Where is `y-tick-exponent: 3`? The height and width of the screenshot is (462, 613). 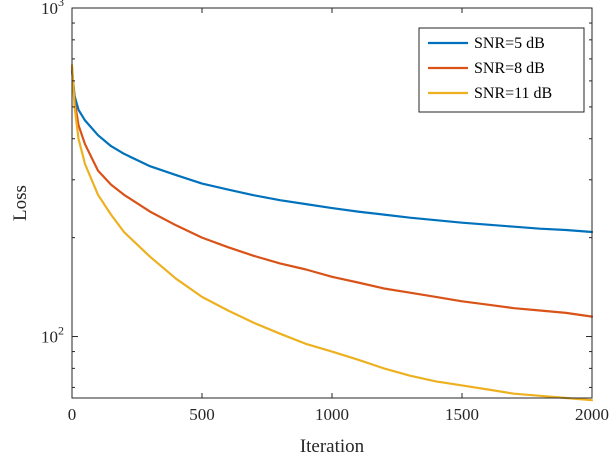 y-tick-exponent: 3 is located at coordinates (61, 4).